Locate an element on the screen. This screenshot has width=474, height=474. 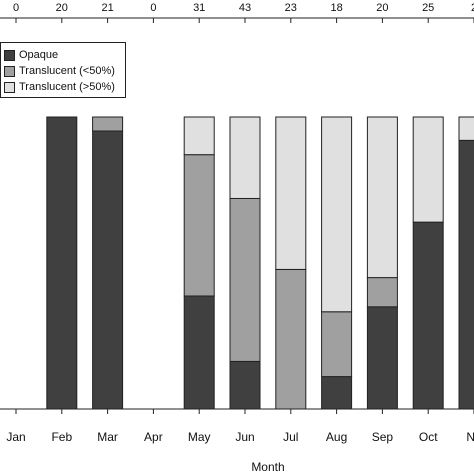
sample-size-label-oct: 25 is located at coordinates (428, 8).